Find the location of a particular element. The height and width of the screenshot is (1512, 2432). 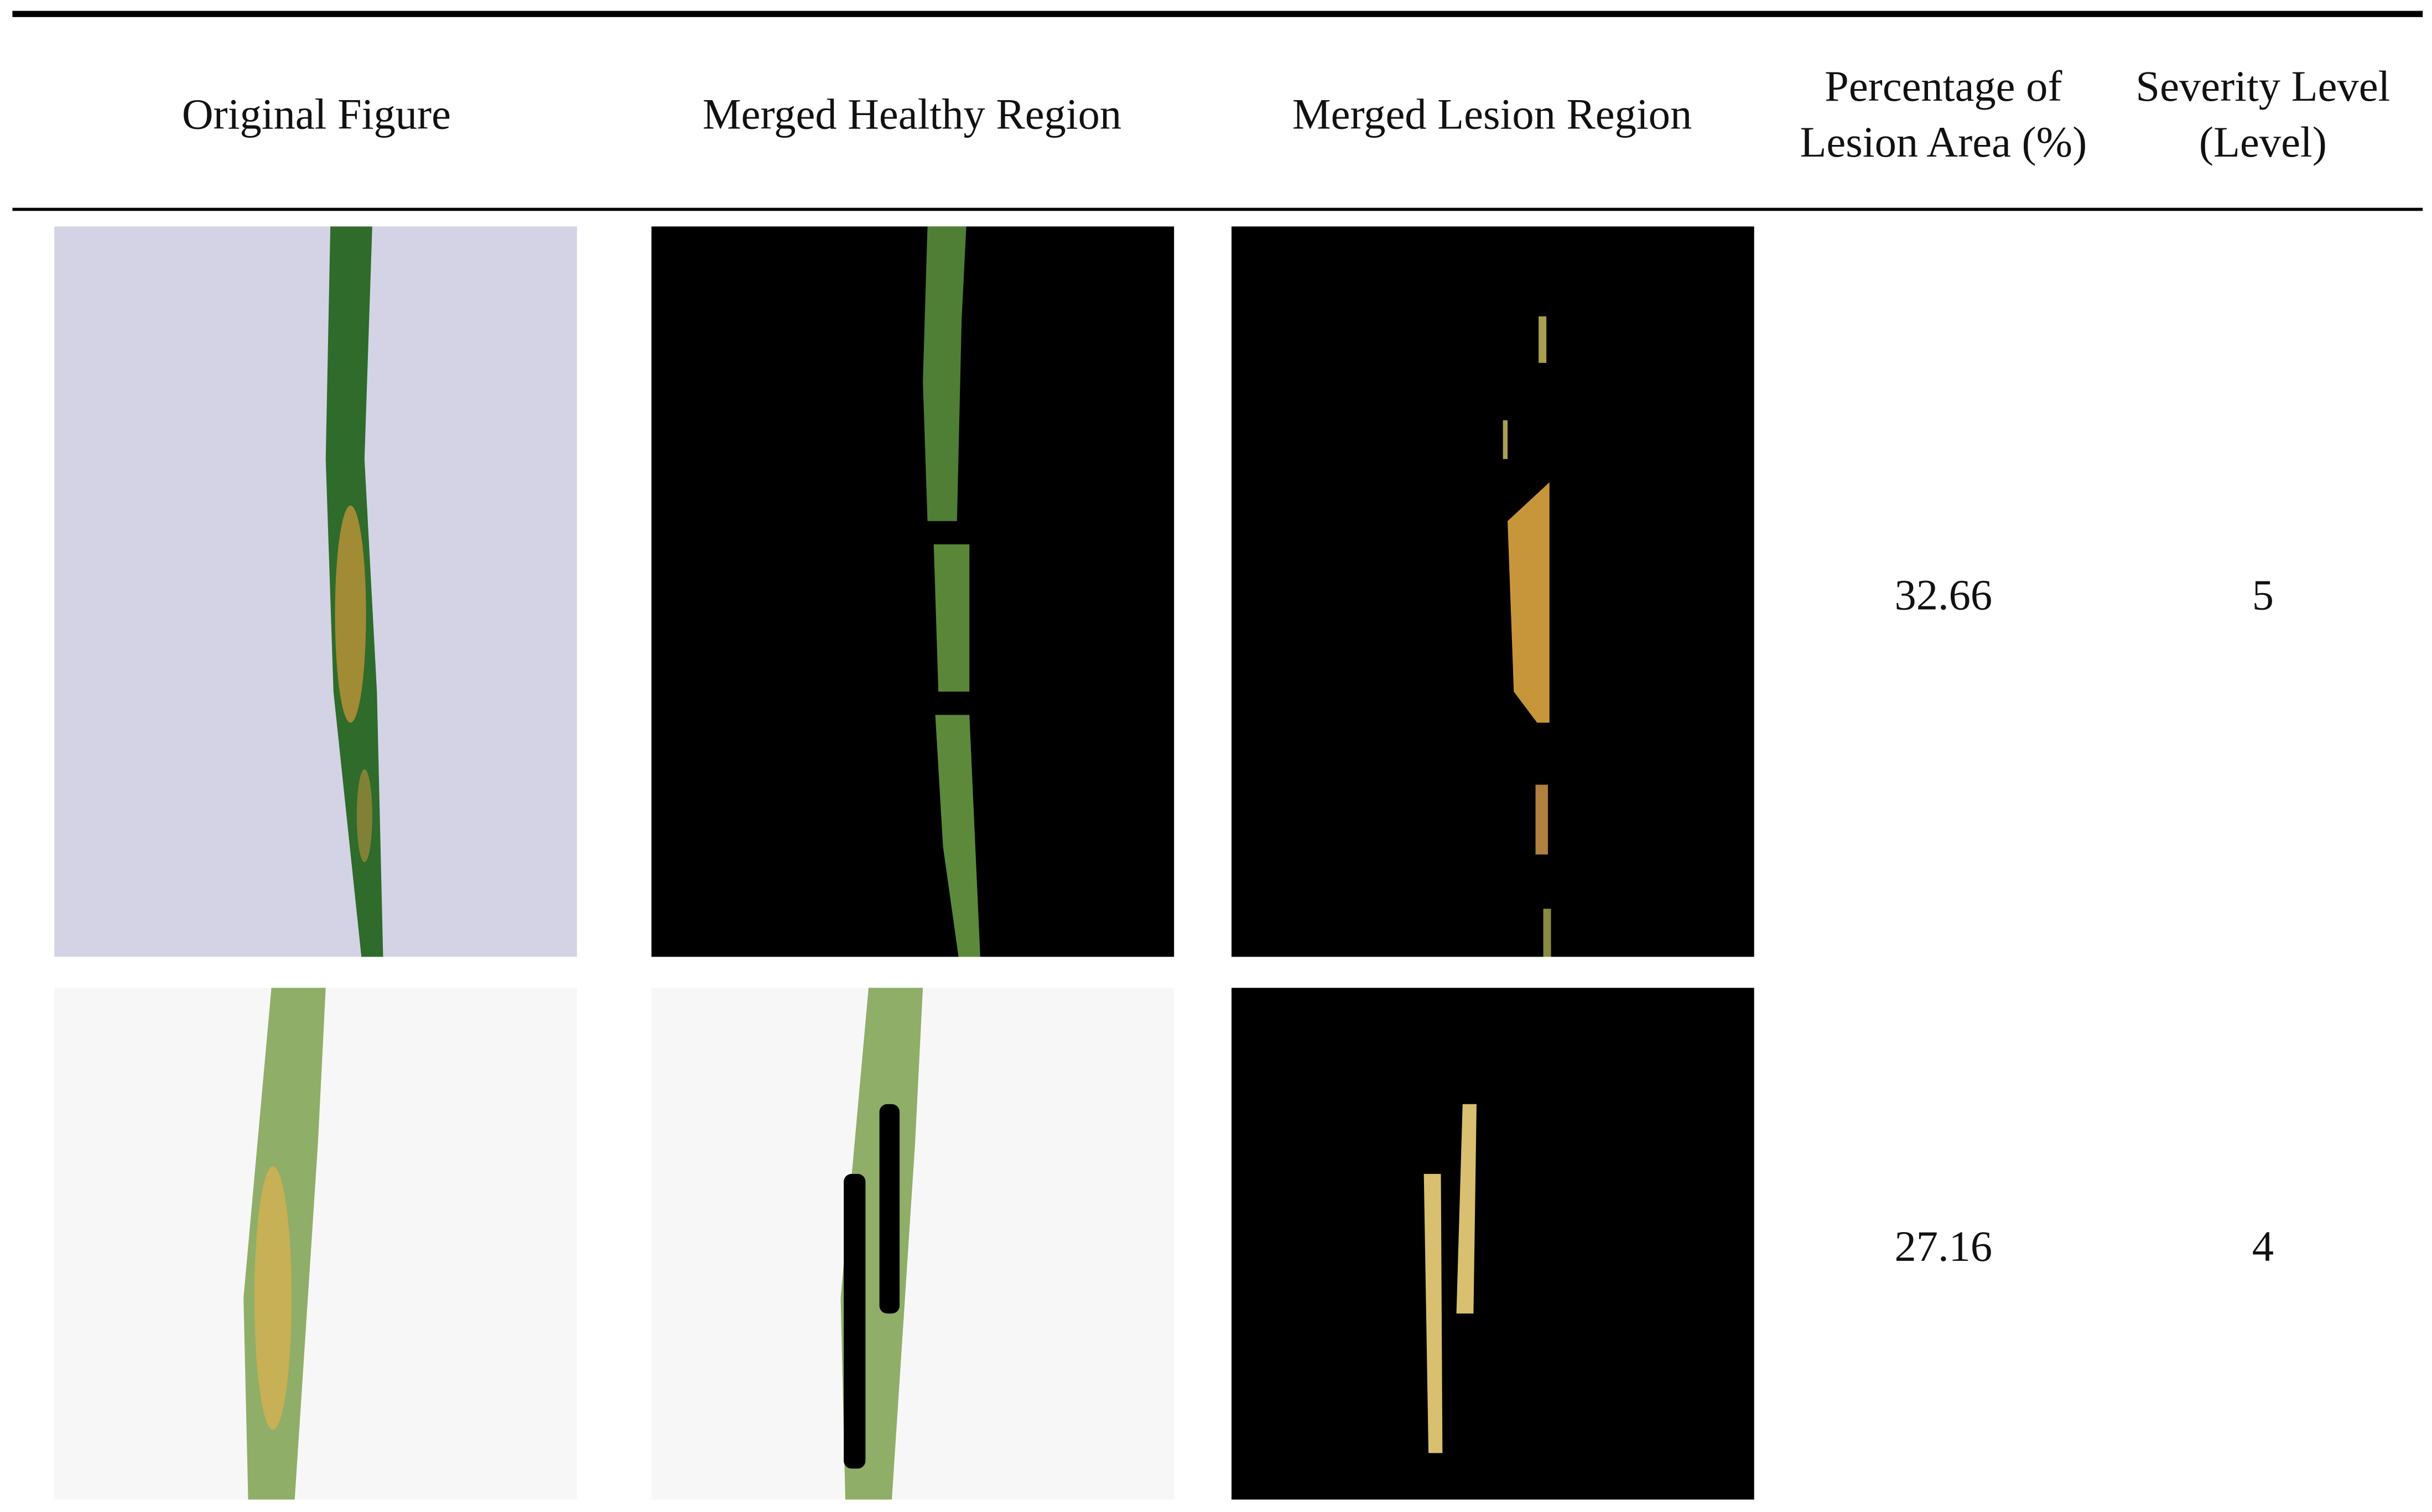

column-header: Merged Healthy Region is located at coordinates (912, 116).